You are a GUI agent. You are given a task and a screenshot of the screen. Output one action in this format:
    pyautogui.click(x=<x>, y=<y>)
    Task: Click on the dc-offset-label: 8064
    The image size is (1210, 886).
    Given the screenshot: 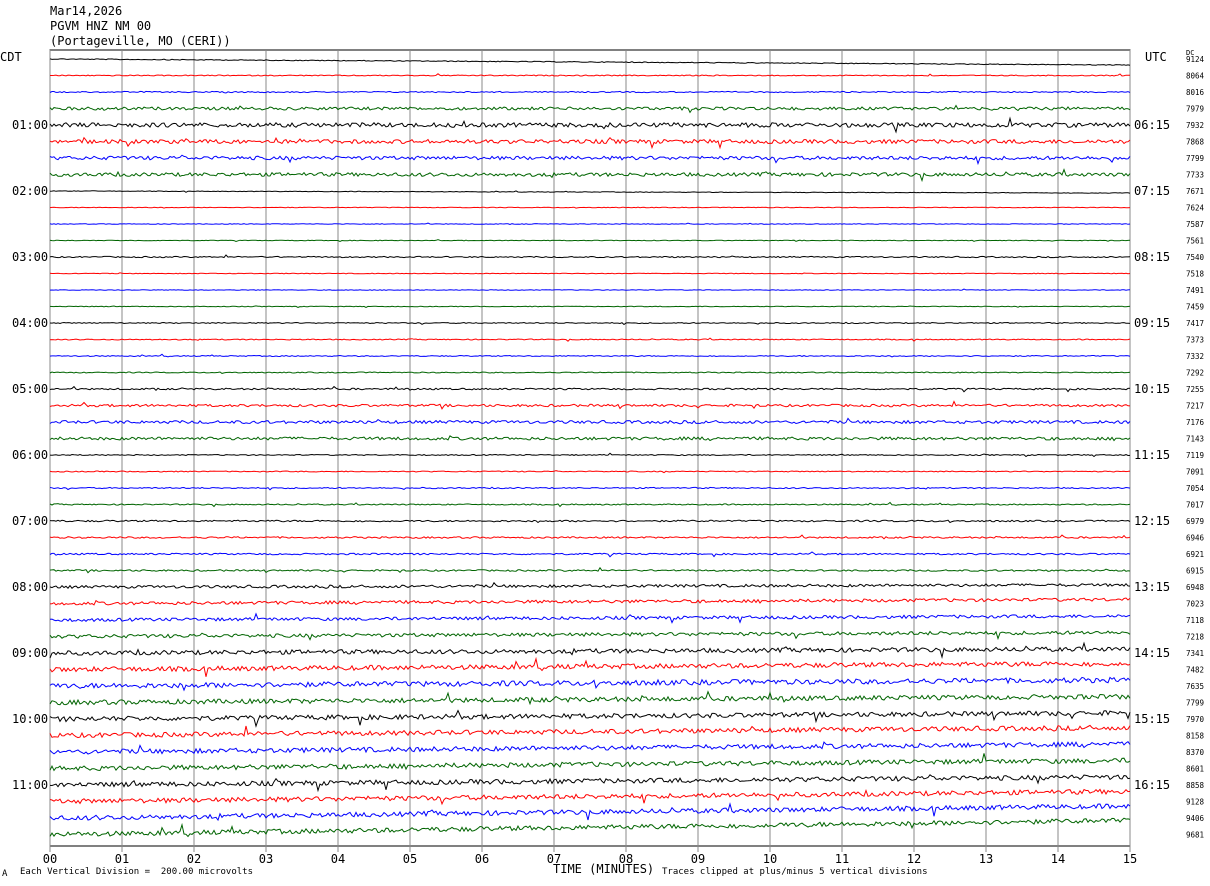 What is the action you would take?
    pyautogui.click(x=1195, y=76)
    